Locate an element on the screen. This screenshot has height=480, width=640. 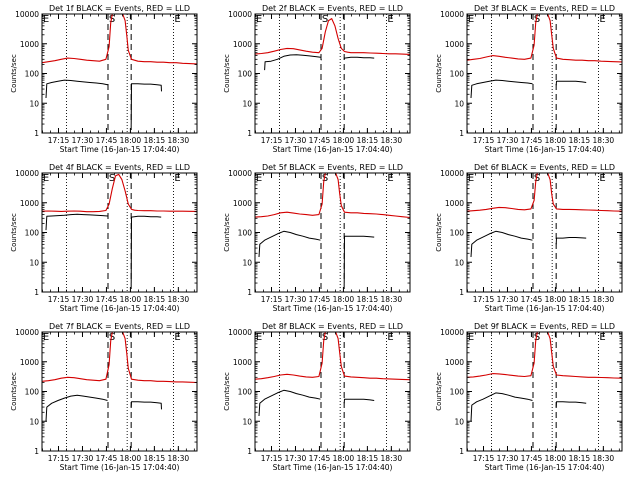
panel-title: Det 2f BLACK = Events, RED = LLD is located at coordinates (332, 8).